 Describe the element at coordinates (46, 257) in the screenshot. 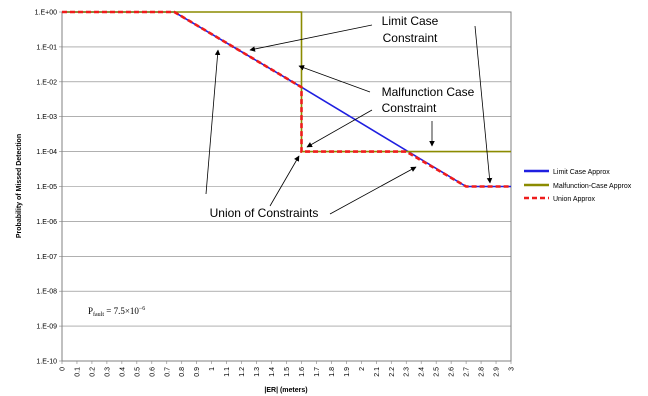

I see `y-tick-label: 1.E-07` at that location.